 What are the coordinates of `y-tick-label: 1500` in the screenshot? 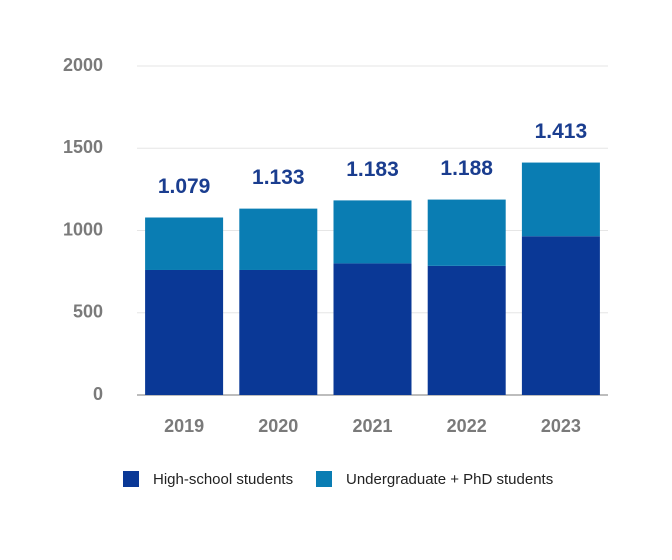 It's located at (83, 147).